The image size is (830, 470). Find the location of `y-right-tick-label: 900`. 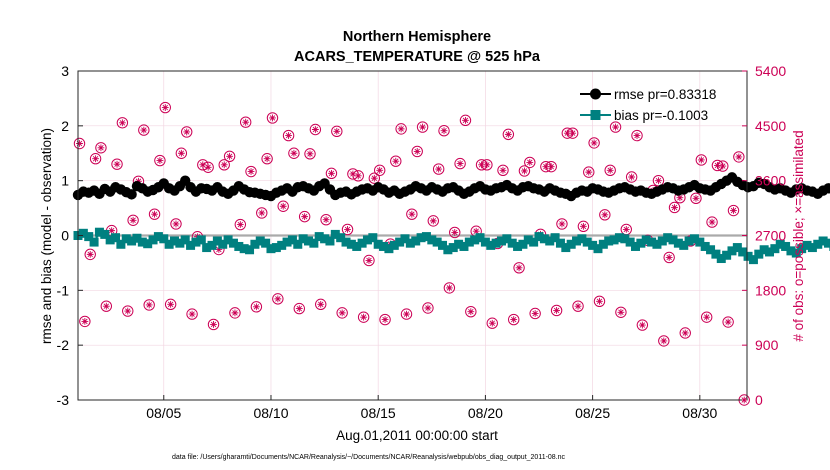

y-right-tick-label: 900 is located at coordinates (767, 345).